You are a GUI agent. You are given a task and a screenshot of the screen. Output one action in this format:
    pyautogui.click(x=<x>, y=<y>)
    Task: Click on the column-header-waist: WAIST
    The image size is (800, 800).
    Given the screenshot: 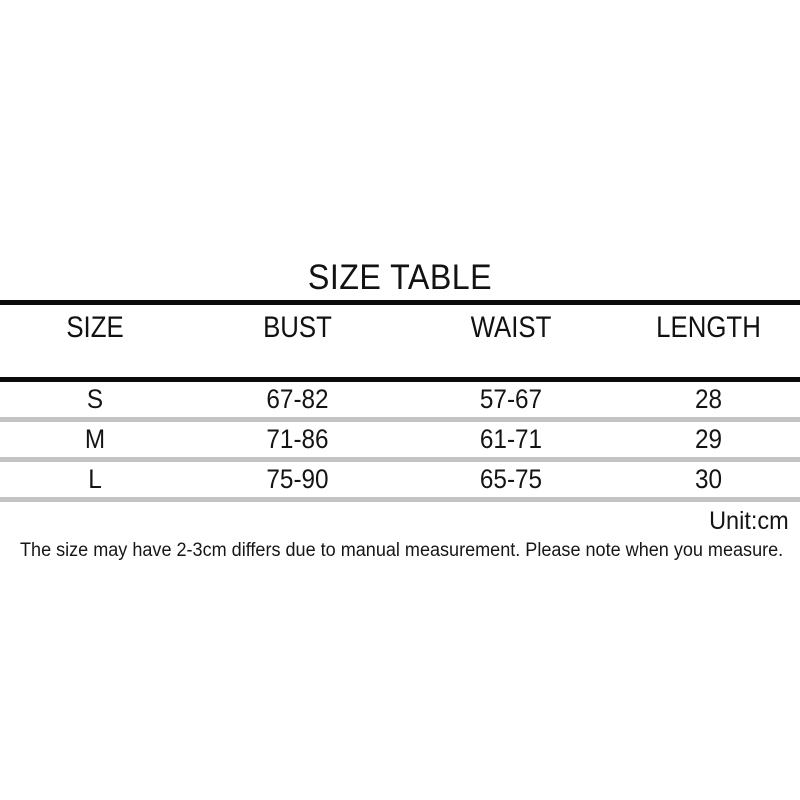 What is the action you would take?
    pyautogui.click(x=511, y=327)
    